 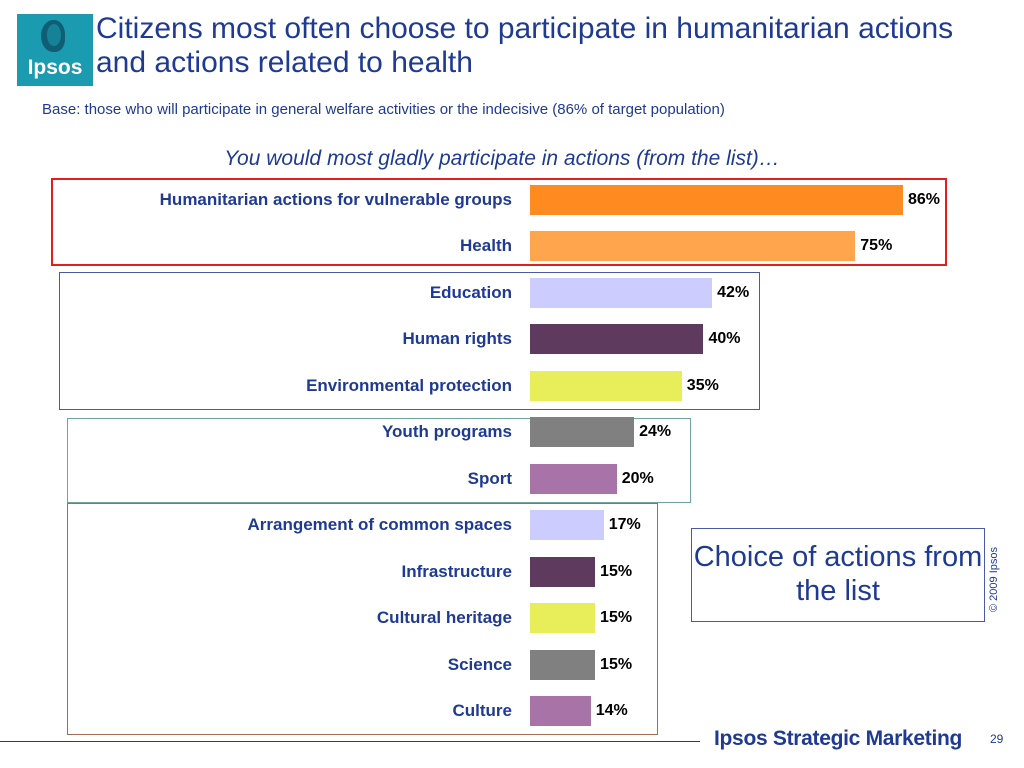 I want to click on value-label: 14%, so click(x=611, y=710).